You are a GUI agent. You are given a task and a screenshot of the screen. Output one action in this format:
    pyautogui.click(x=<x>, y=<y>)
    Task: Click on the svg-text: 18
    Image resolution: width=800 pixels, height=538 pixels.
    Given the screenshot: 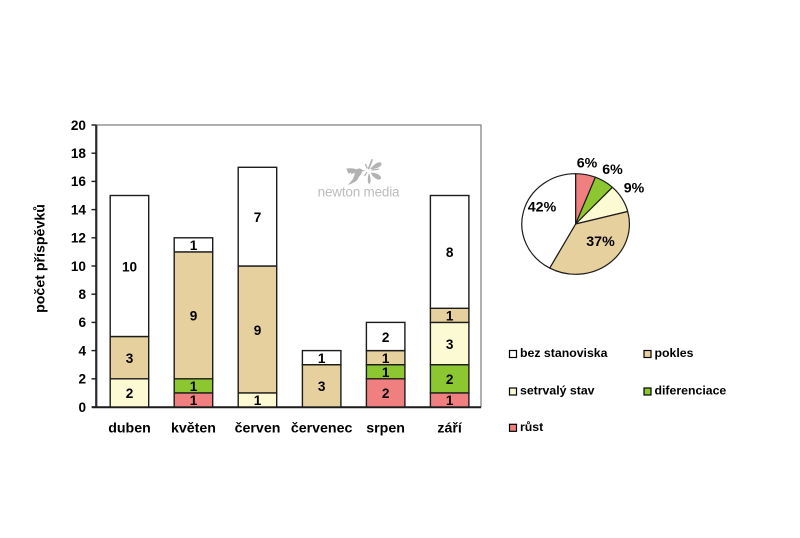 What is the action you would take?
    pyautogui.click(x=79, y=153)
    